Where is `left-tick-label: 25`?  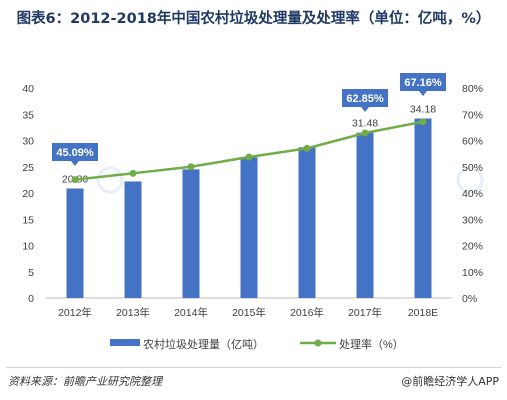
left-tick-label: 25 is located at coordinates (28, 168).